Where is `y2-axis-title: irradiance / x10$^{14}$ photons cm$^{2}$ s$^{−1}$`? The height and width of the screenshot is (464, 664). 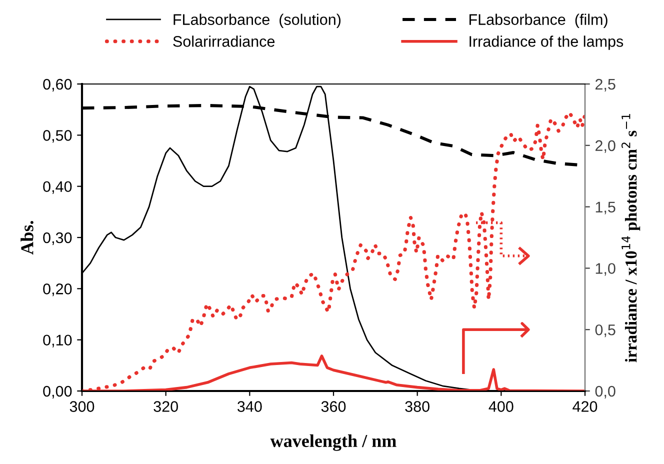
y2-axis-title: irradiance / x10$^{14}$ photons cm$^{2}$ s$^{−1}$ is located at coordinates (631, 238).